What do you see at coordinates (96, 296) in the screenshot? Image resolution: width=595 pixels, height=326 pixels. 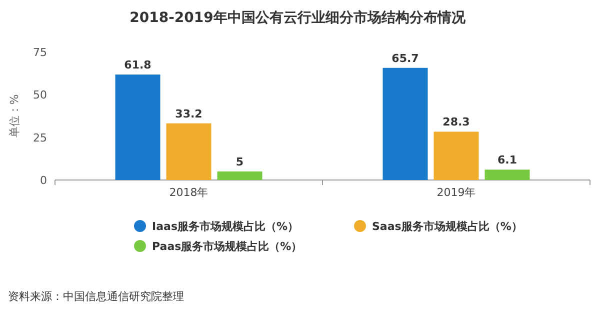 I see `text: 资料来源：中国信息通信研究院整理` at bounding box center [96, 296].